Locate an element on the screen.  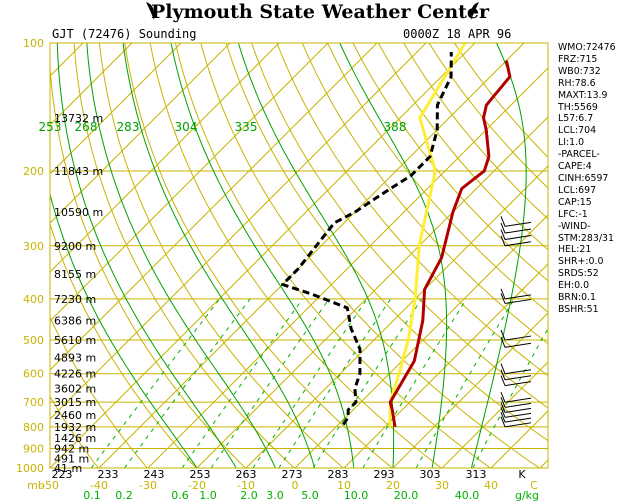
theta-bottom-label: 223 is located at coordinates (62, 474).